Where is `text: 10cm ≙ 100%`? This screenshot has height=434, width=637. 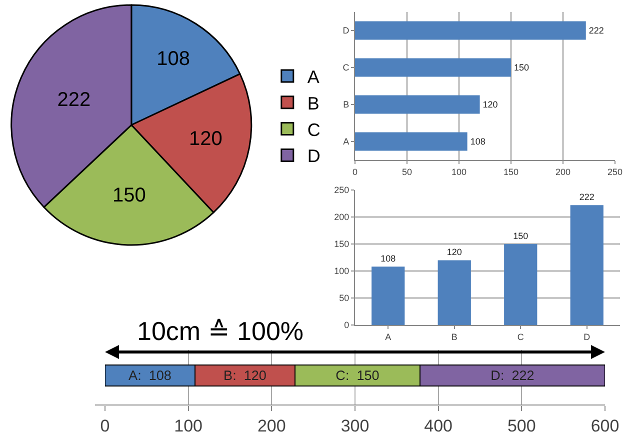 text: 10cm ≙ 100% is located at coordinates (220, 331).